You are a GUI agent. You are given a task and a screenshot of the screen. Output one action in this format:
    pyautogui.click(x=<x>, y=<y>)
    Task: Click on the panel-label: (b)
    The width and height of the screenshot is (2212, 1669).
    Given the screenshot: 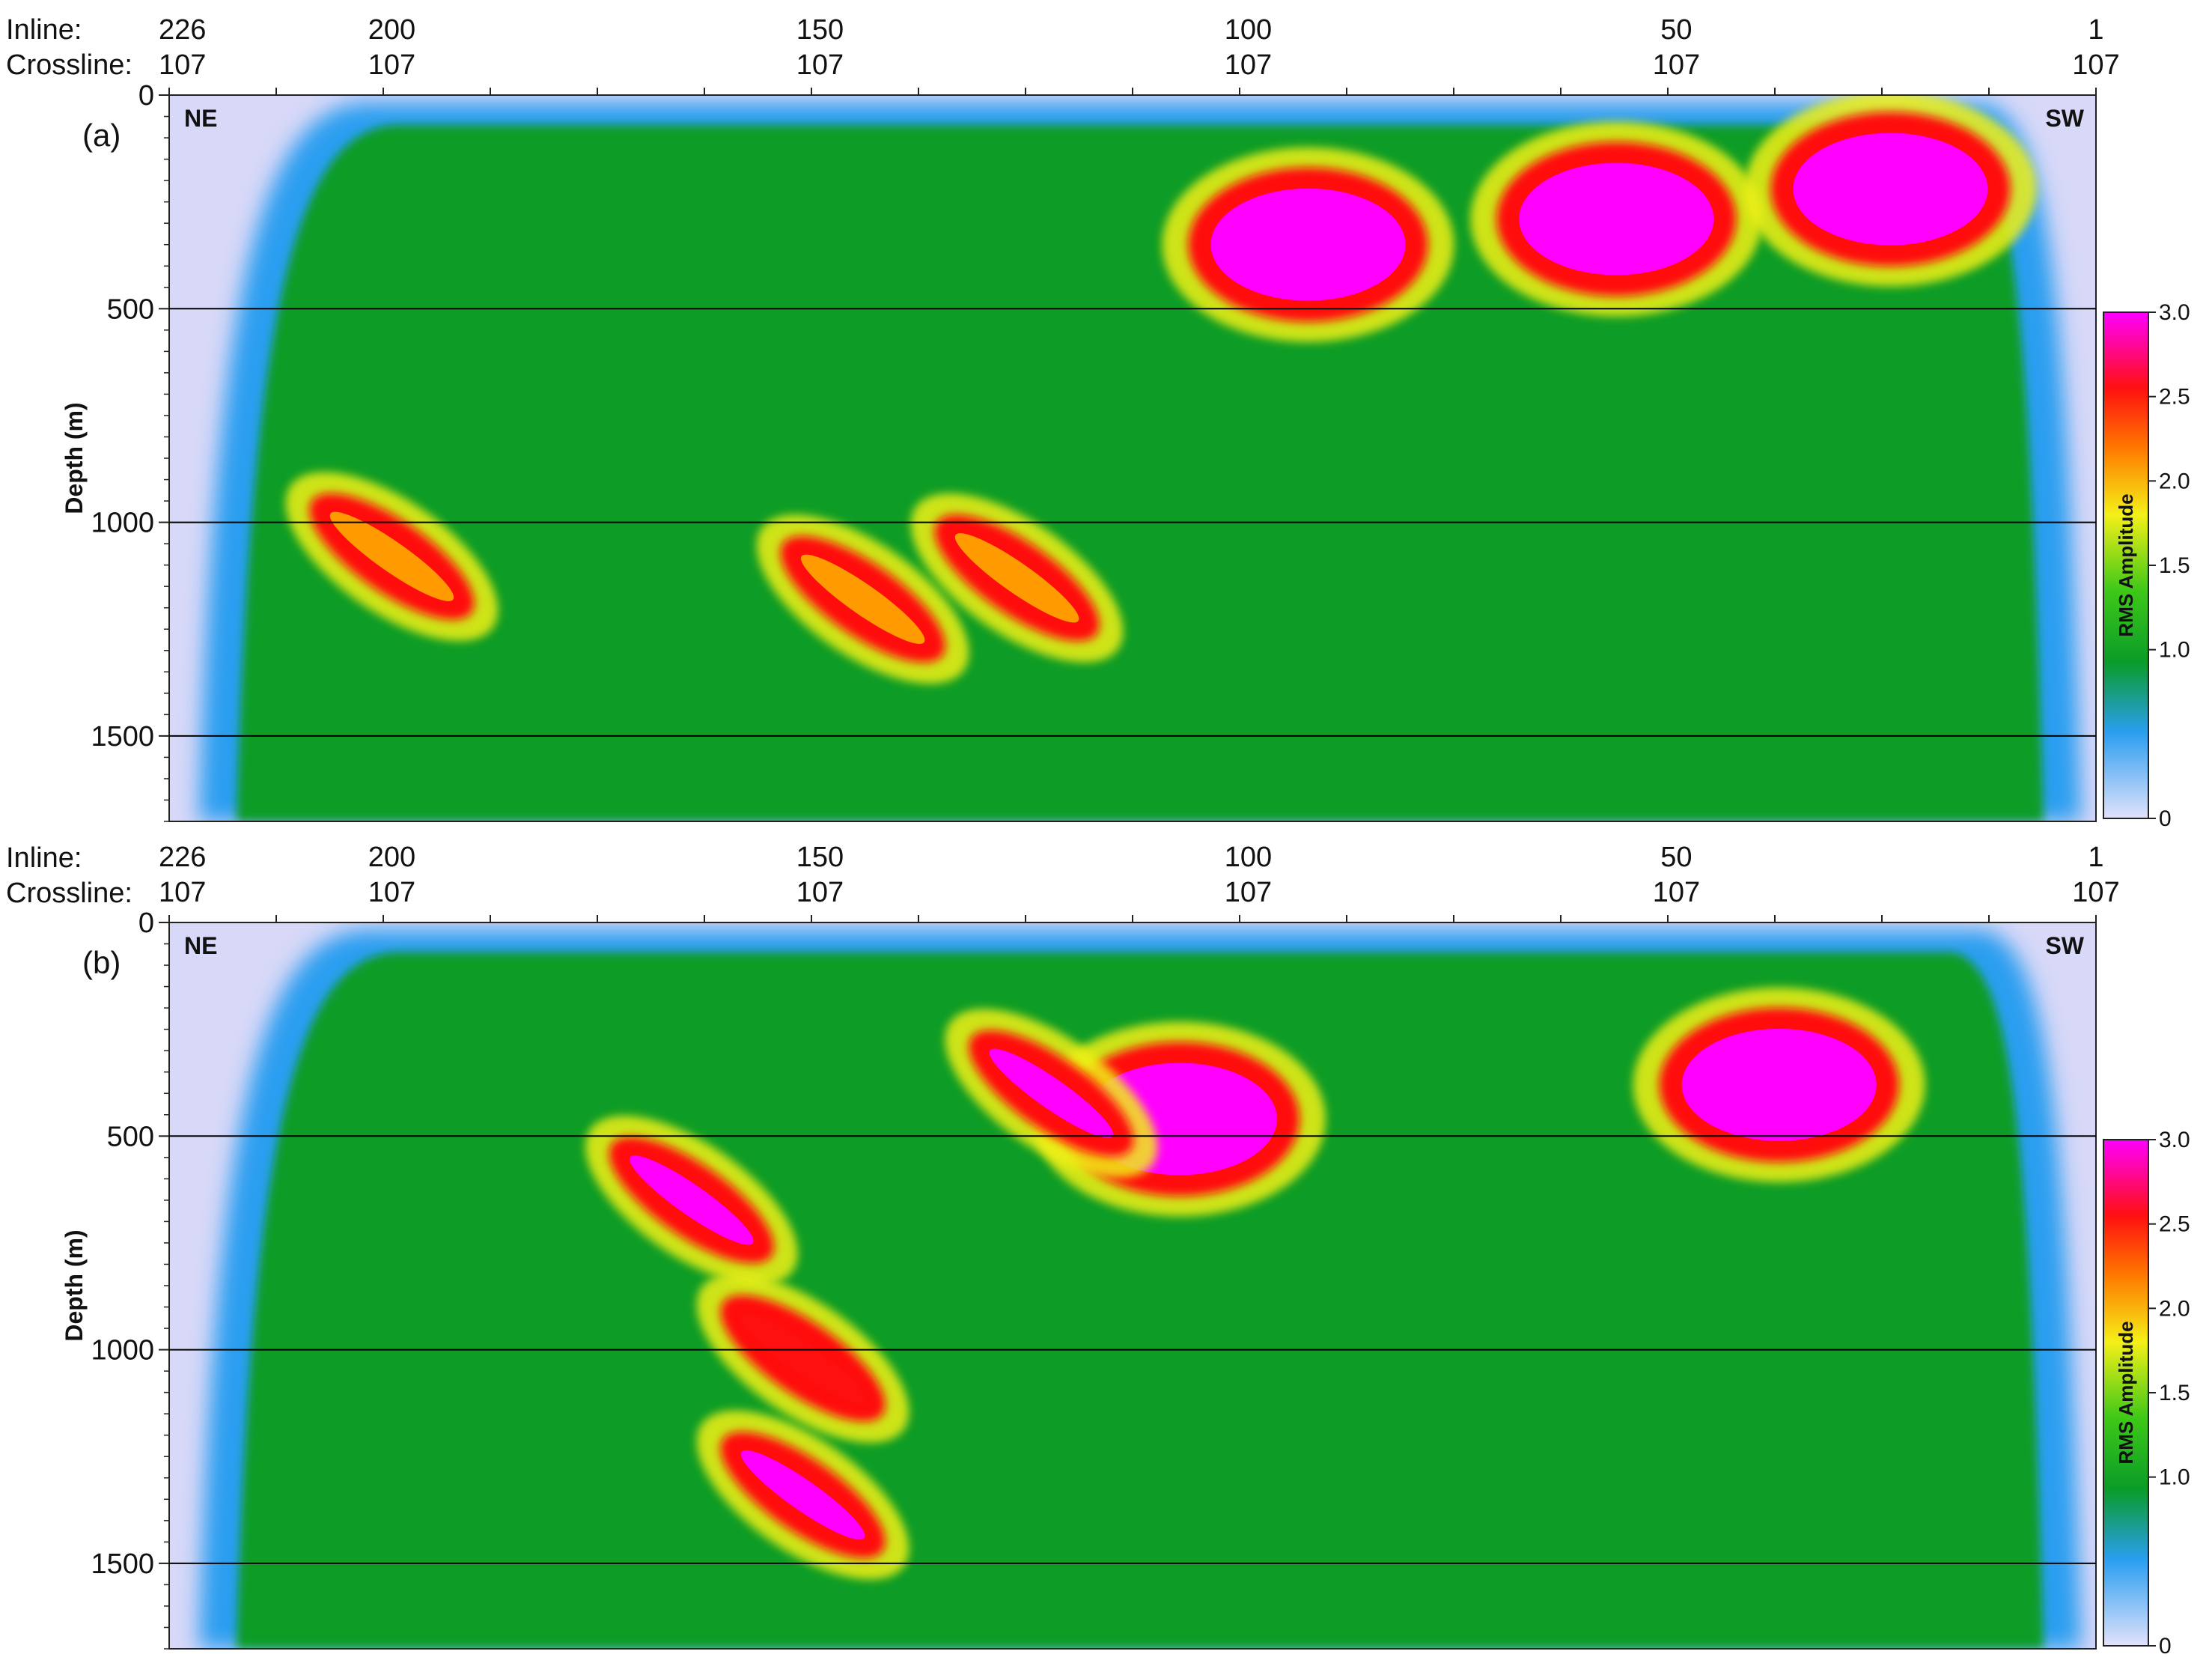 What is the action you would take?
    pyautogui.click(x=101, y=962)
    